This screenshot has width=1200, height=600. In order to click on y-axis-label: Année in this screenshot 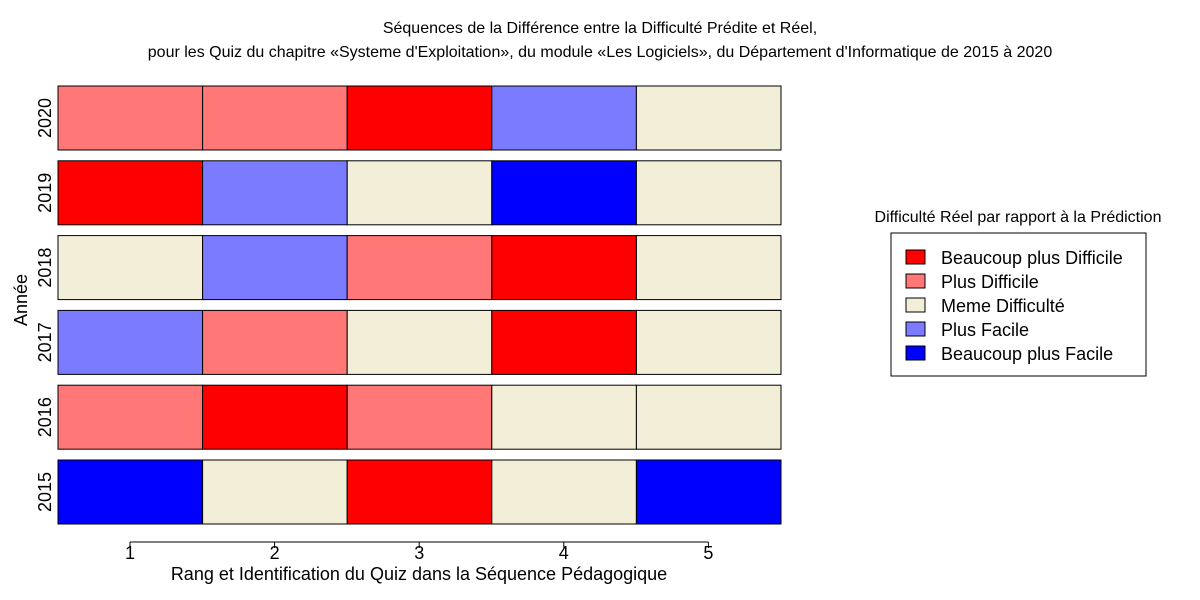, I will do `click(21, 300)`.